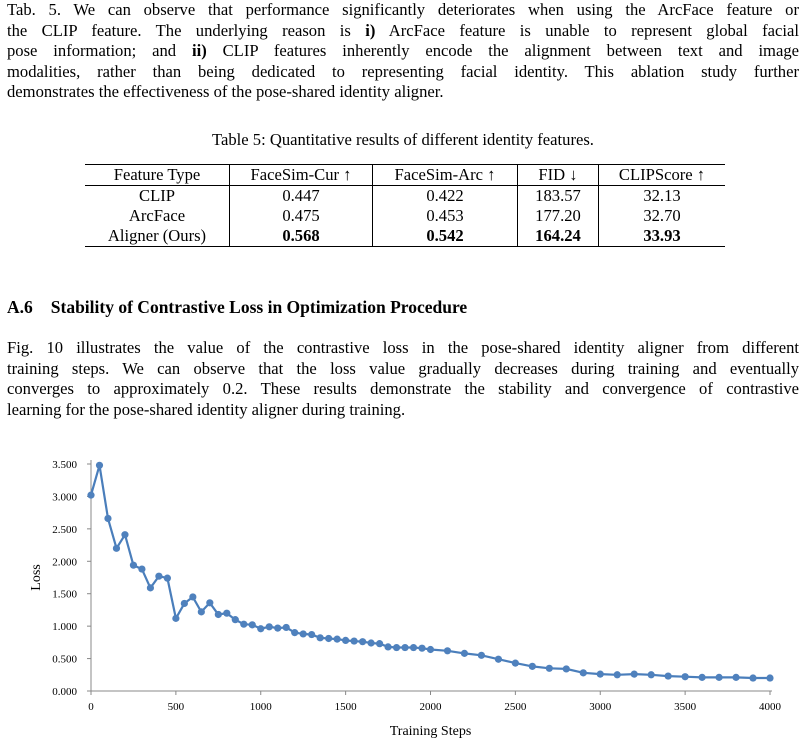  I want to click on section-number: A.6, so click(20, 307).